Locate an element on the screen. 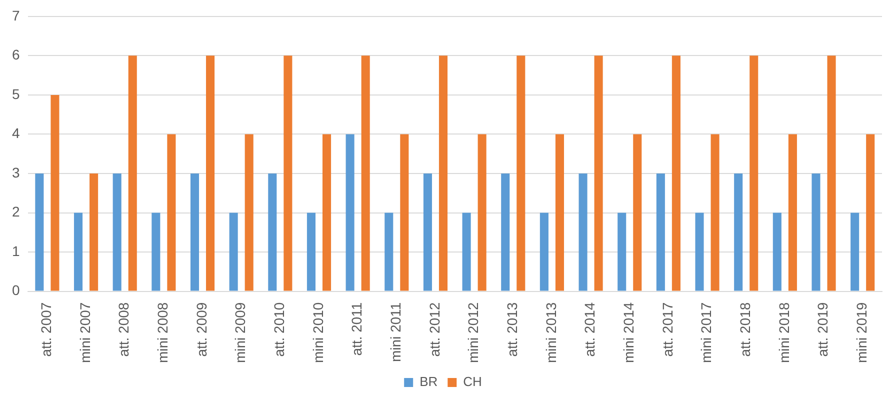 The image size is (888, 403). x-tick-label: mini 2007 is located at coordinates (84, 332).